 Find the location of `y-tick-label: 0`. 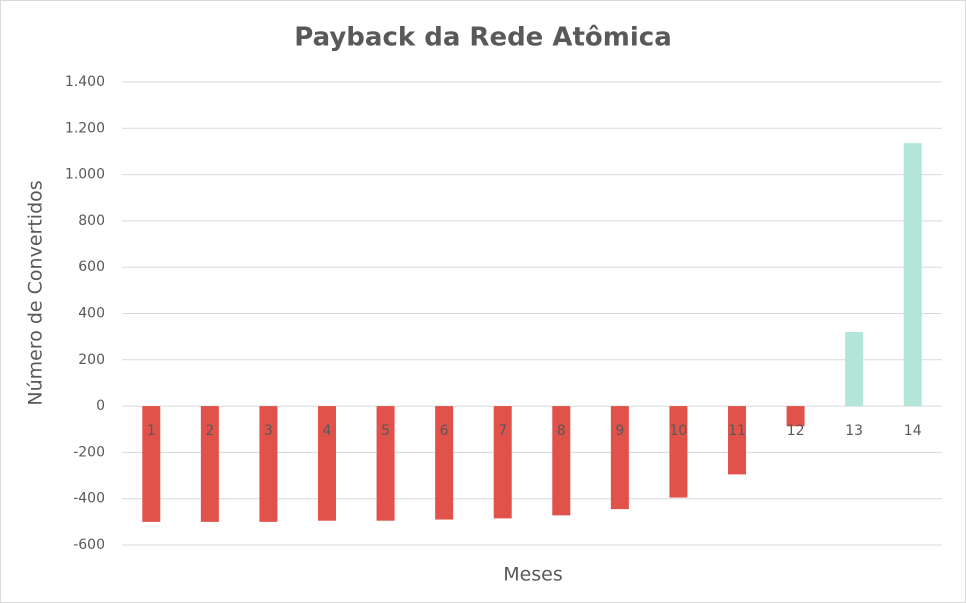

y-tick-label: 0 is located at coordinates (100, 406).